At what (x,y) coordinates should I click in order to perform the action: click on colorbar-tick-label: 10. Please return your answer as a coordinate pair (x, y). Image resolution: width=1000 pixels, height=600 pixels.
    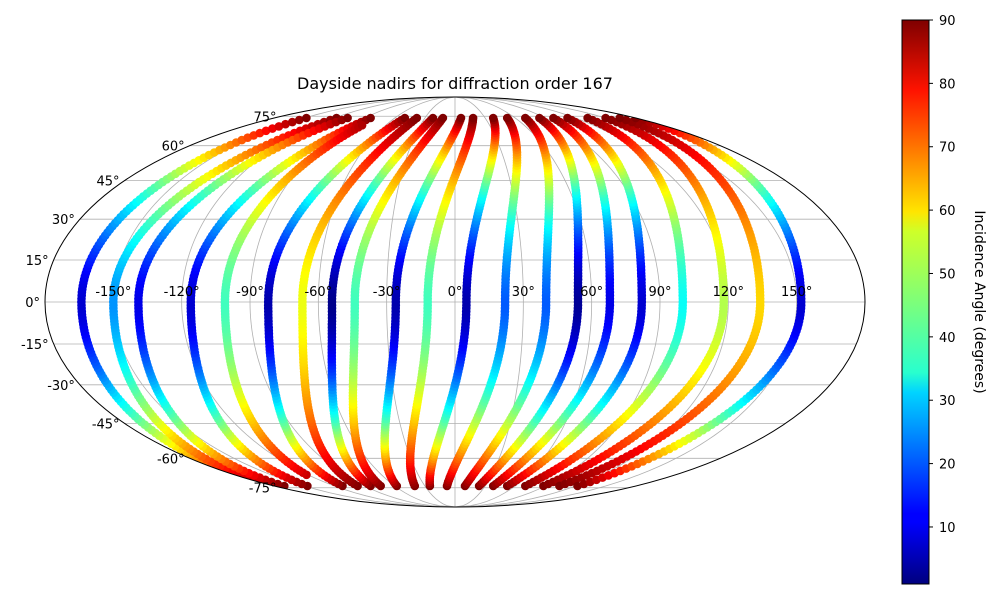
    Looking at the image, I should click on (947, 528).